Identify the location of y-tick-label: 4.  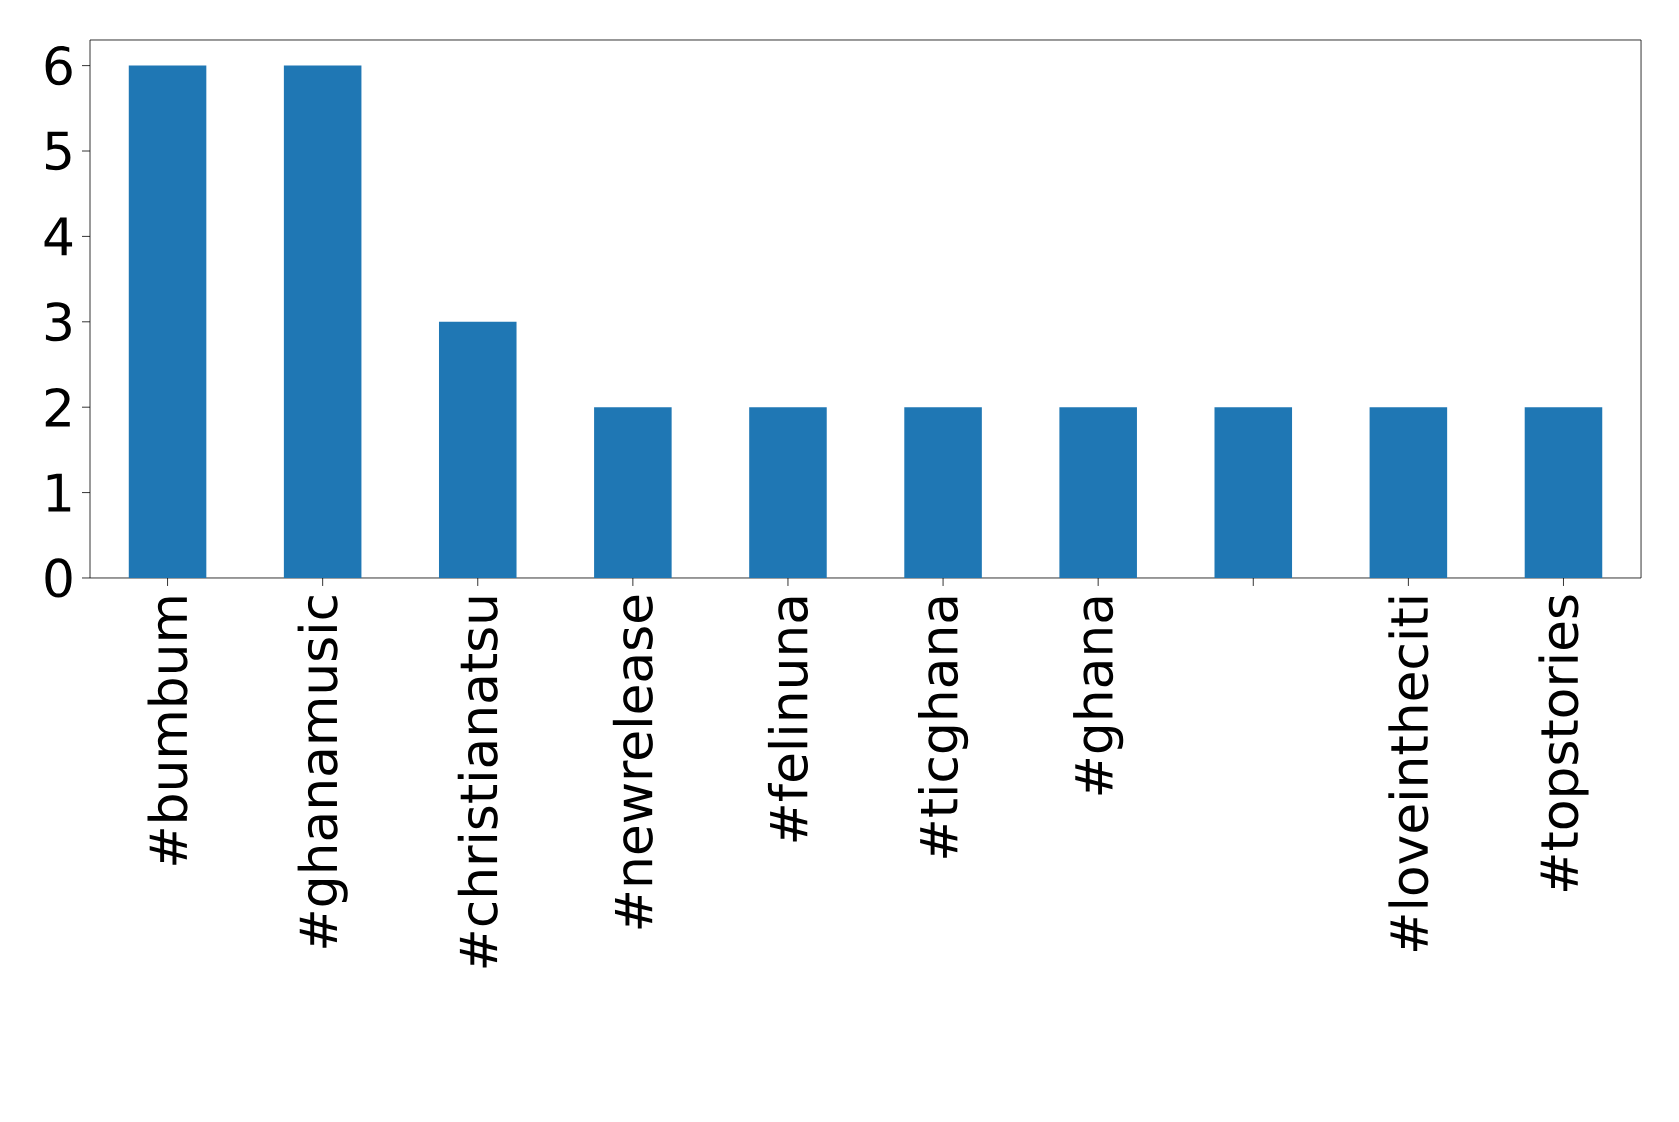
(58, 236).